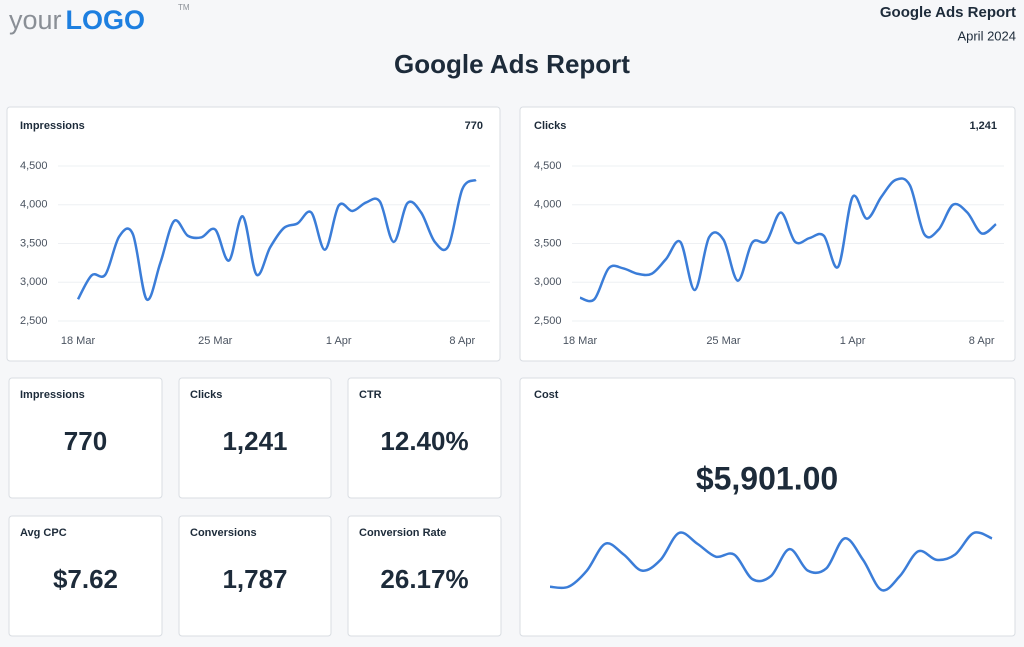  I want to click on logo-main: LOGO, so click(106, 20).